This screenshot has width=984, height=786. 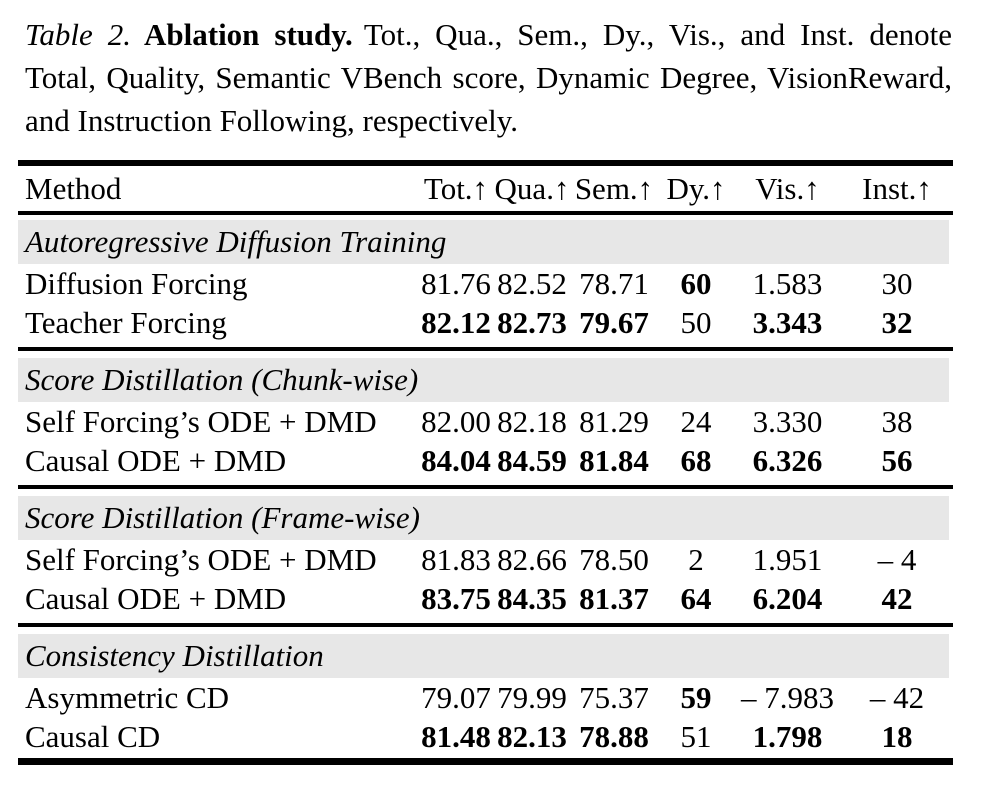 I want to click on metric-value: 82.66, so click(x=532, y=559).